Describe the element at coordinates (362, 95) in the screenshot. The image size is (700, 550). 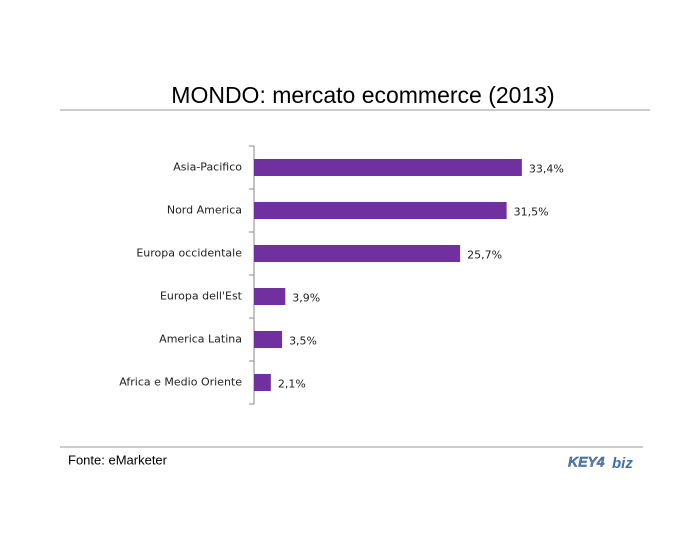
I see `chart-title: MONDO: mercato ecommerce (2013)` at that location.